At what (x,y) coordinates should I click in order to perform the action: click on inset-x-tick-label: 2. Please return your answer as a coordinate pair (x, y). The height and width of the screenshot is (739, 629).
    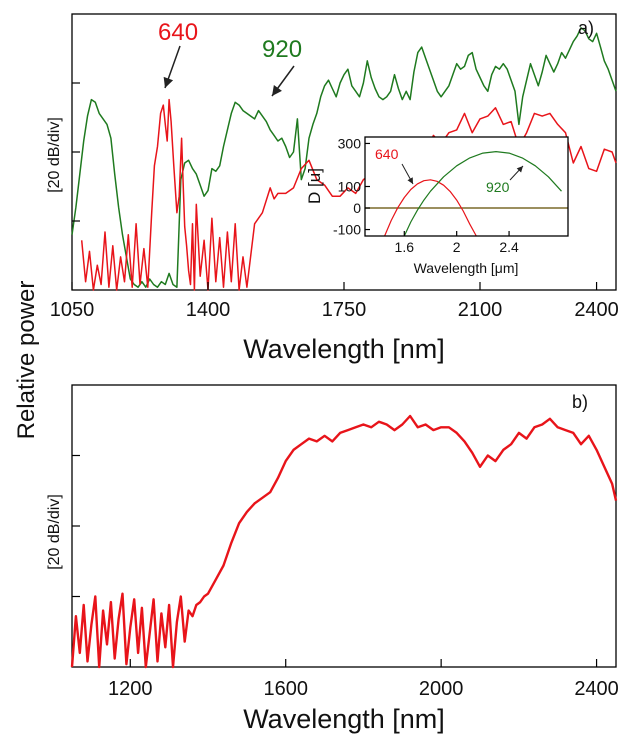
    Looking at the image, I should click on (457, 247).